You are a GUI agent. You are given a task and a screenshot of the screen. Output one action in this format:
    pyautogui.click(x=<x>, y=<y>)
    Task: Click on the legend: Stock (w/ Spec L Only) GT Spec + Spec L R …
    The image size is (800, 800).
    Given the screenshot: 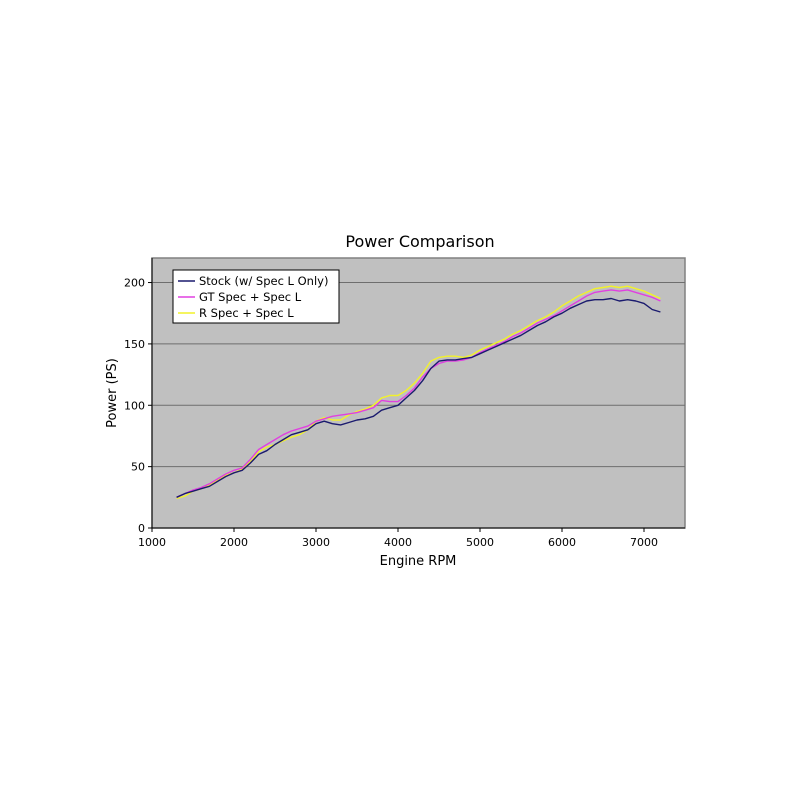 What is the action you would take?
    pyautogui.click(x=256, y=296)
    